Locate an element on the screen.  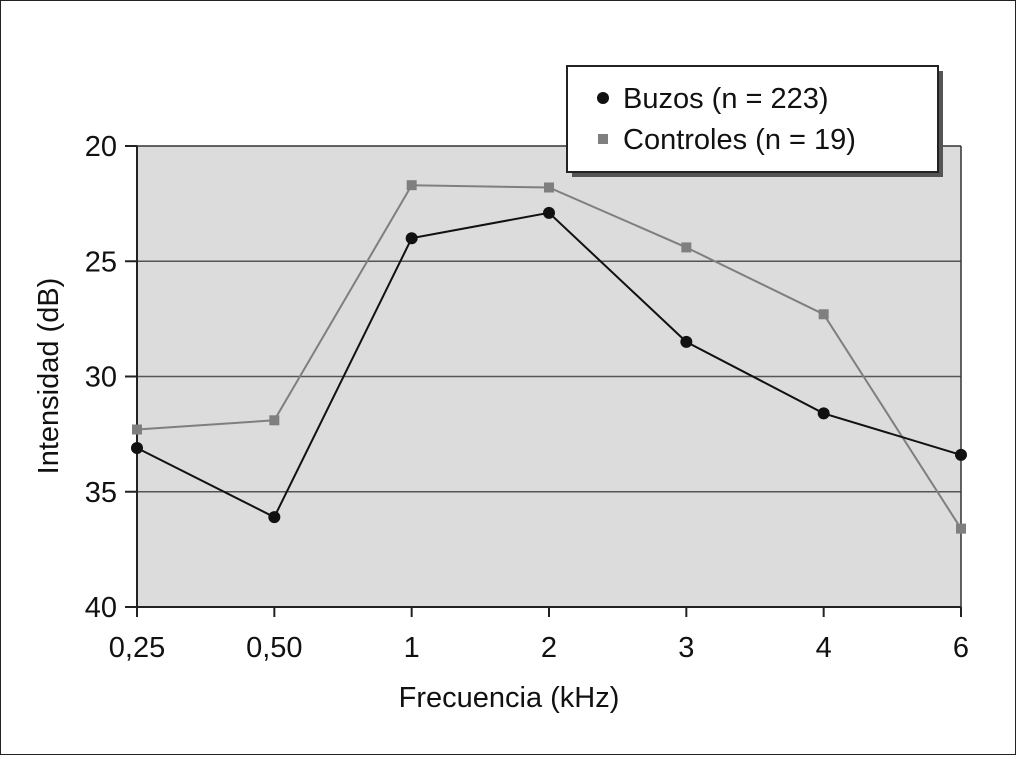
y-tick-label: 25 is located at coordinates (101, 262).